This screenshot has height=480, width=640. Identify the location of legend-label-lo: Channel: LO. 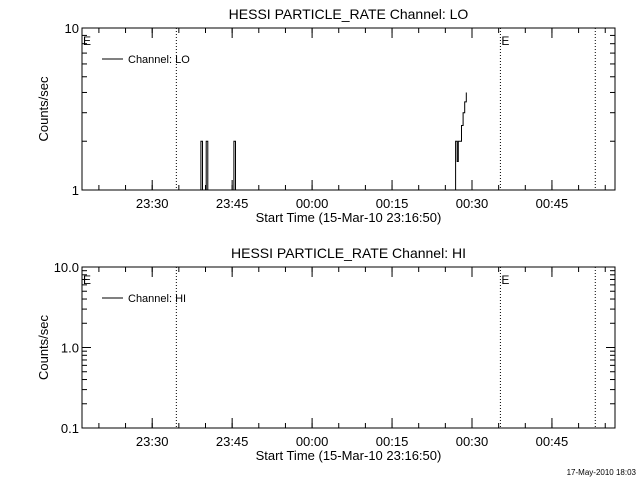
(159, 60).